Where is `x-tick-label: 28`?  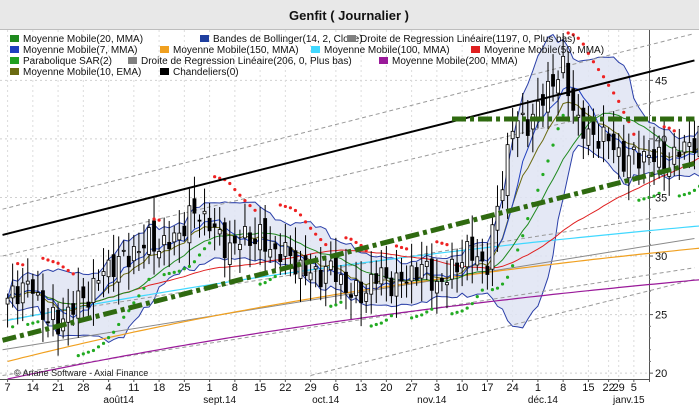
x-tick-label: 28 is located at coordinates (83, 388).